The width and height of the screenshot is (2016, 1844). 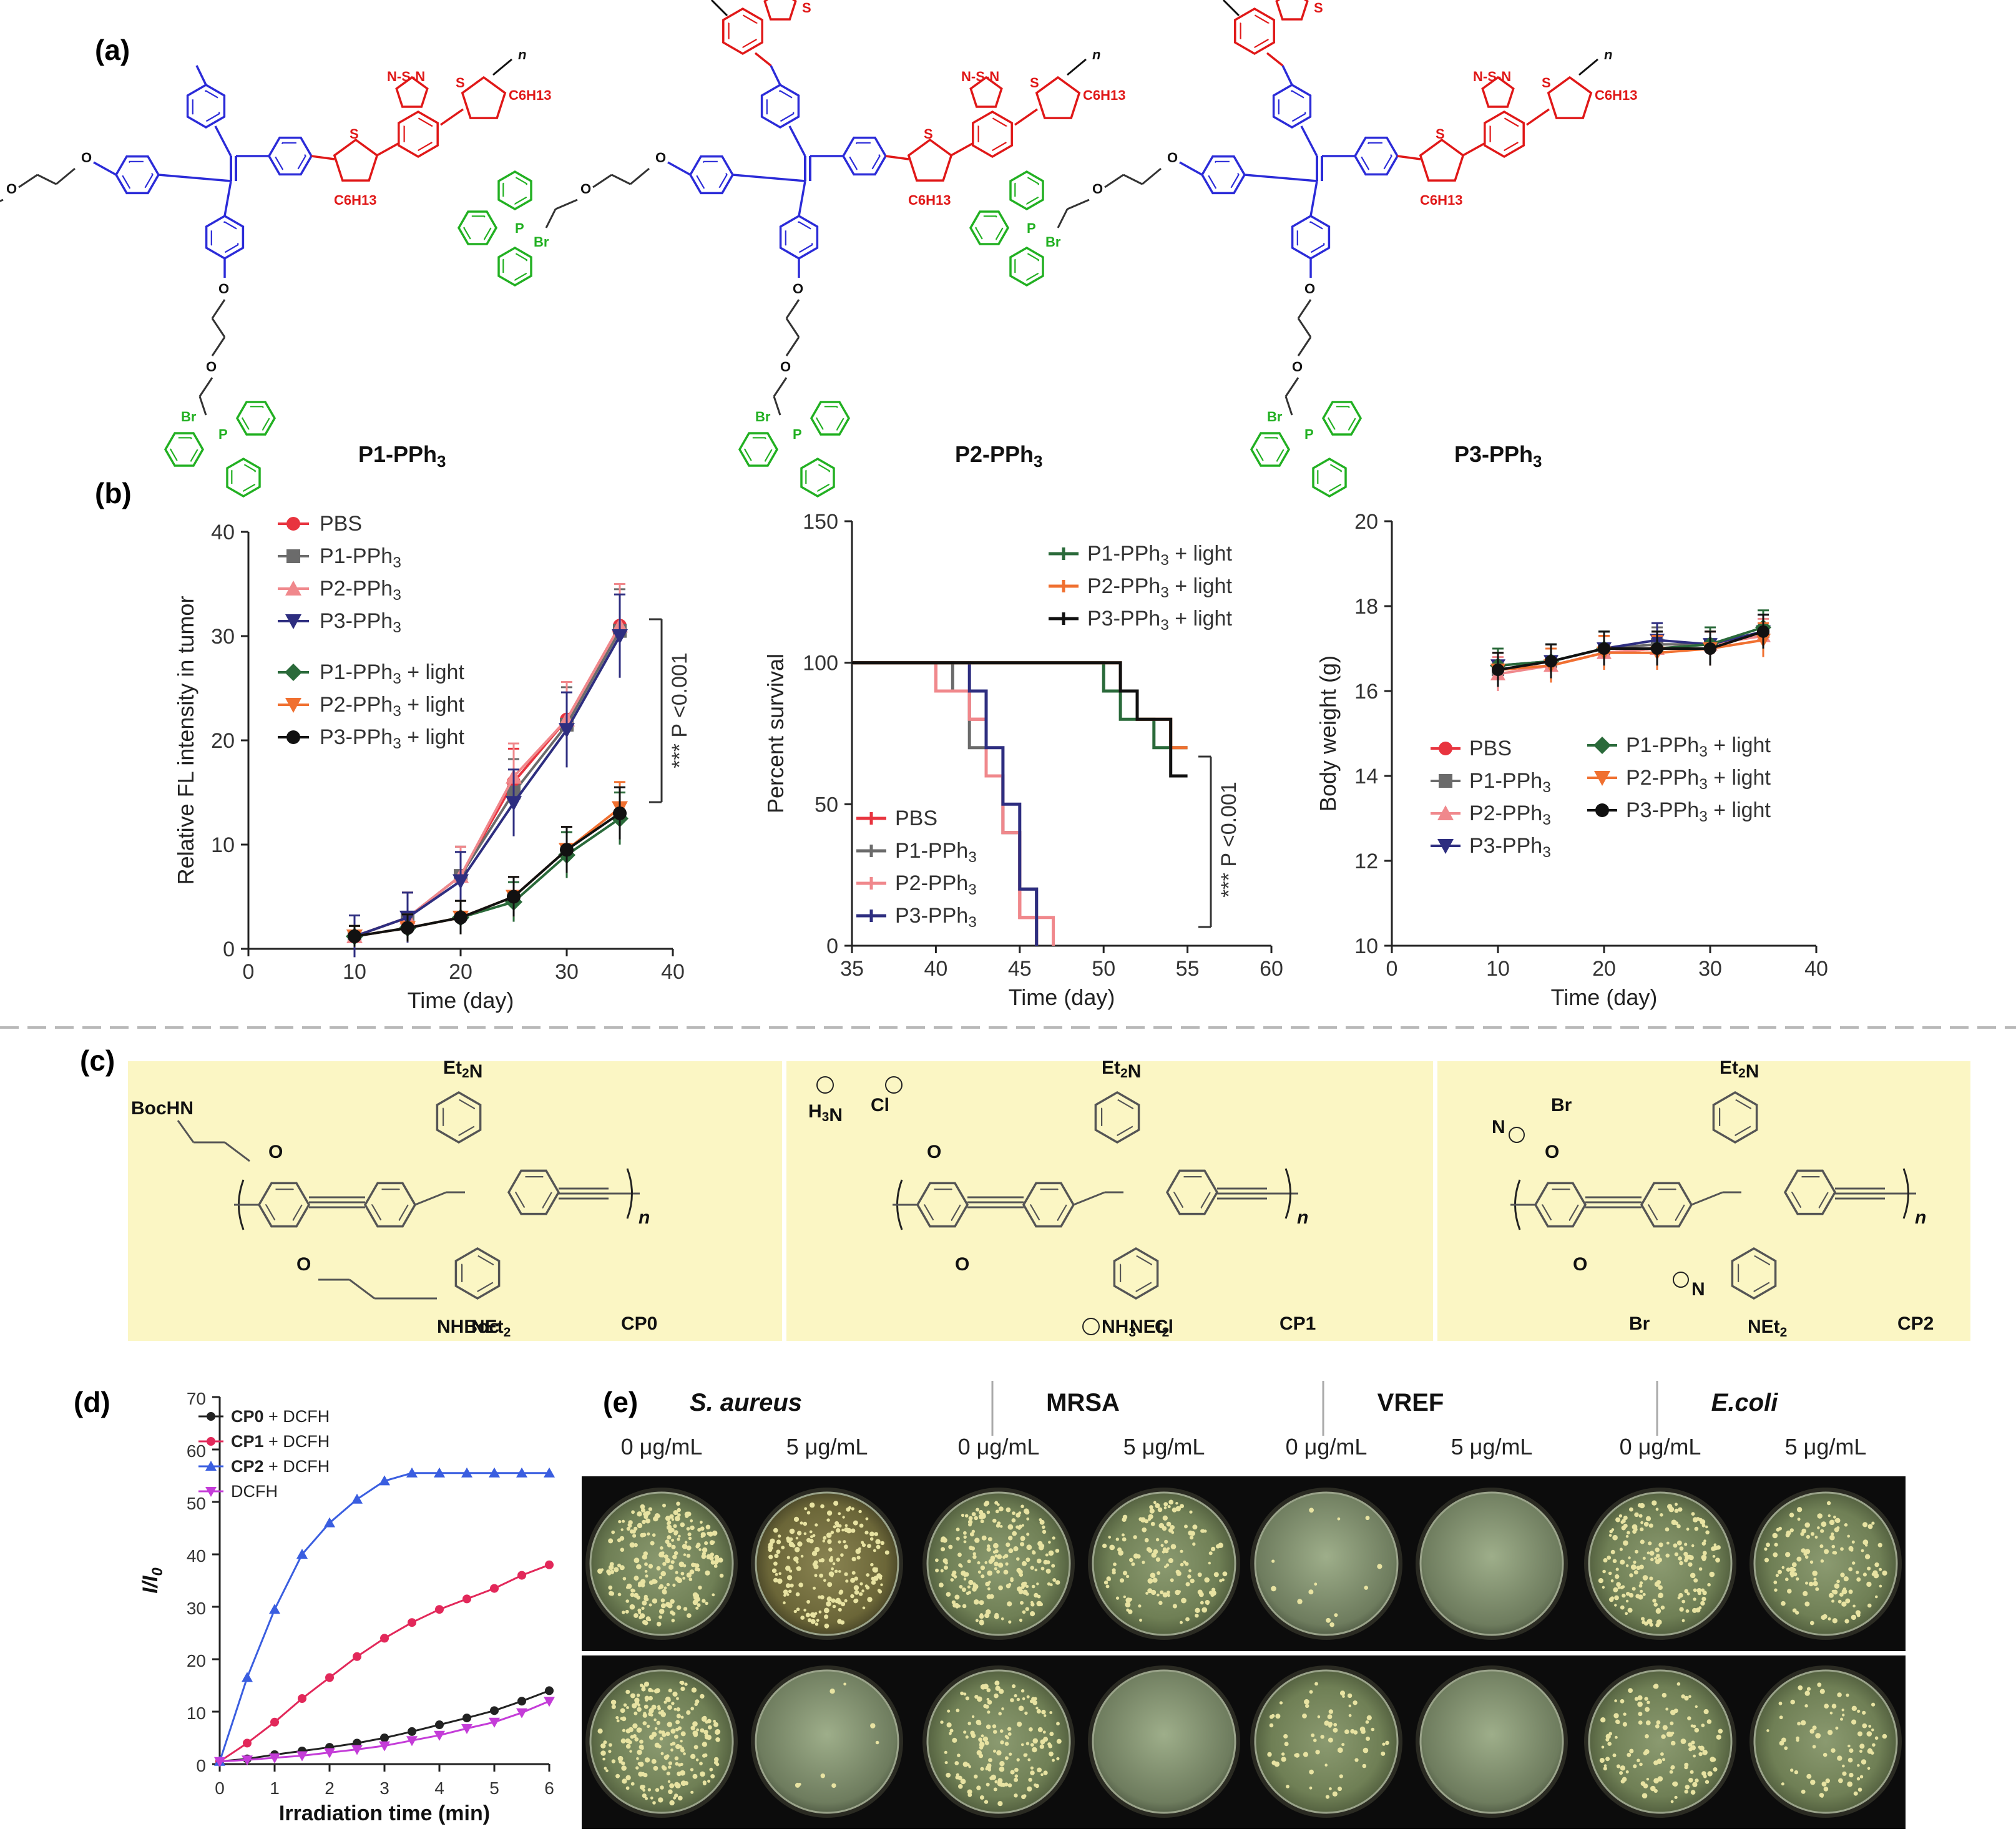 I want to click on compound-name-p3: P3-PPh3, so click(x=1498, y=456).